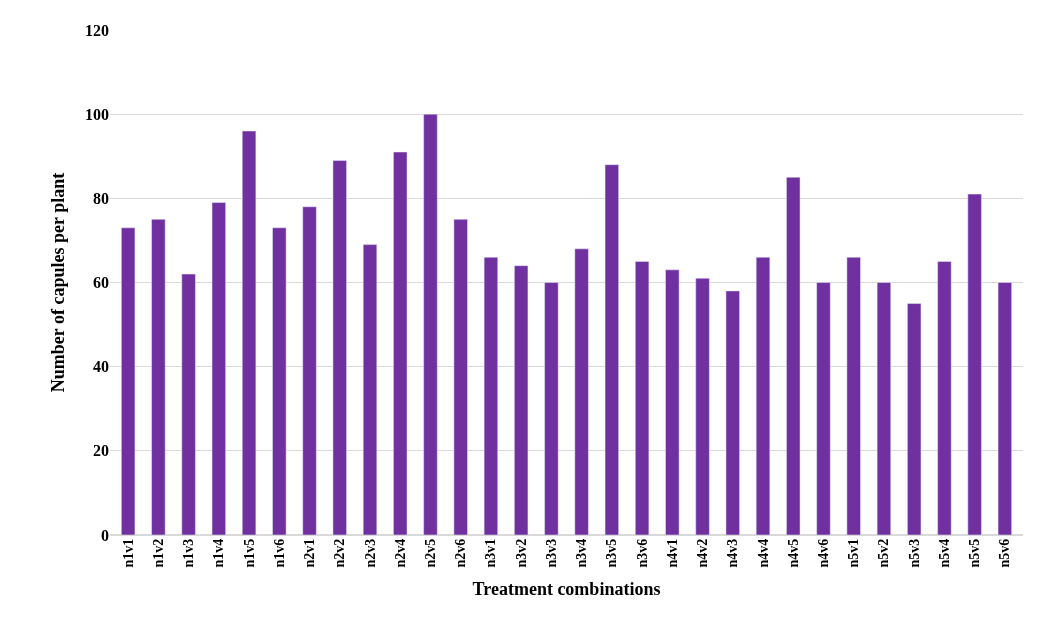 The image size is (1053, 635). Describe the element at coordinates (101, 198) in the screenshot. I see `y-tick-label: 80` at that location.